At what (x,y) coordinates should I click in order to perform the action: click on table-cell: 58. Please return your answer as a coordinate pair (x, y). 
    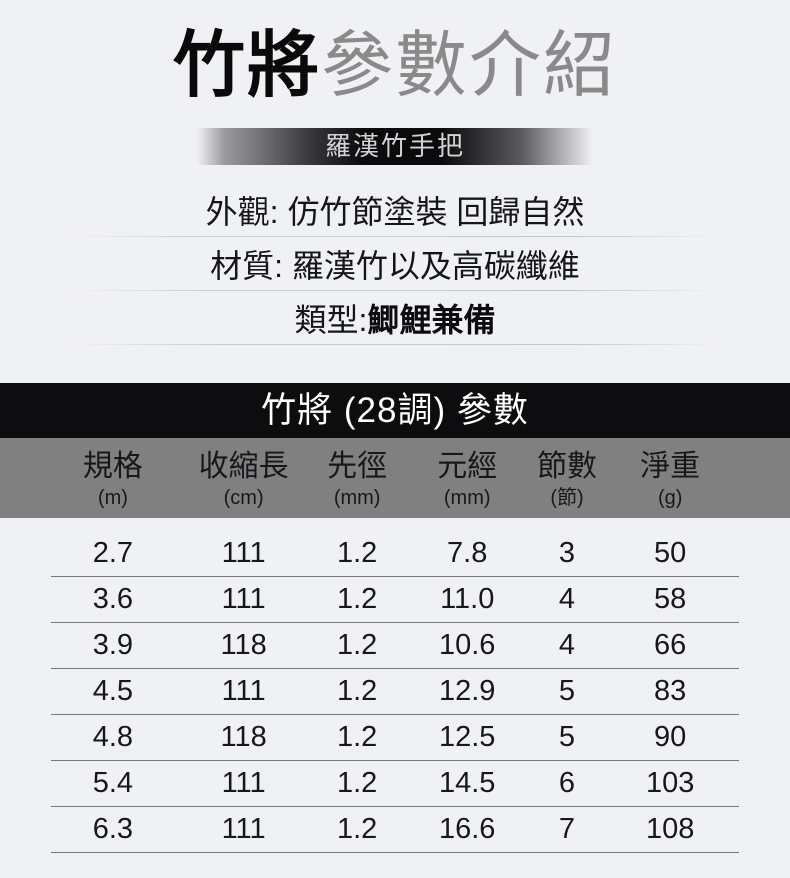
    Looking at the image, I should click on (670, 599).